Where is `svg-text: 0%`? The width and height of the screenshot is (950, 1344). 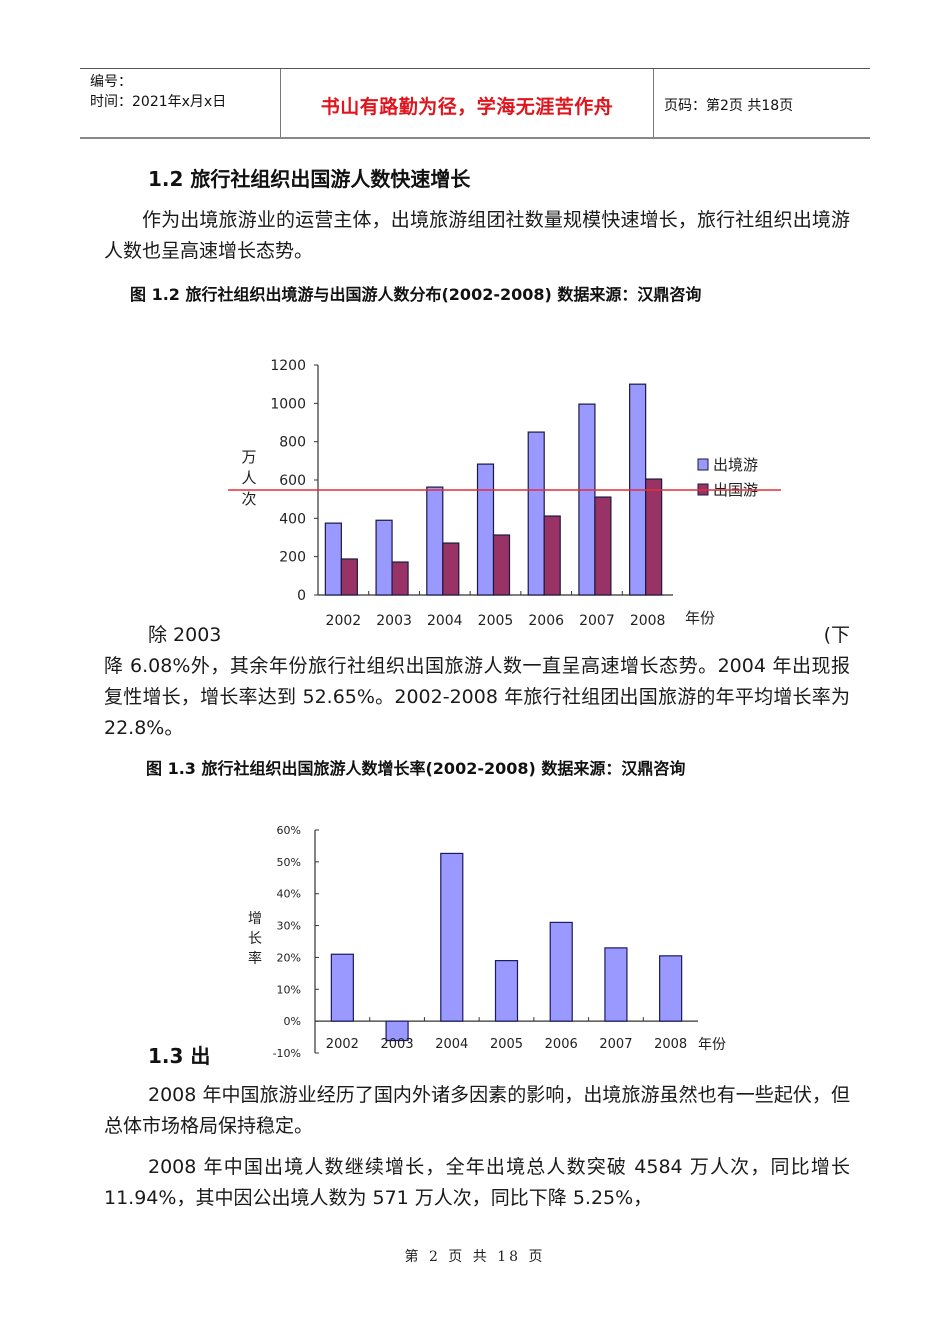 svg-text: 0% is located at coordinates (292, 1021).